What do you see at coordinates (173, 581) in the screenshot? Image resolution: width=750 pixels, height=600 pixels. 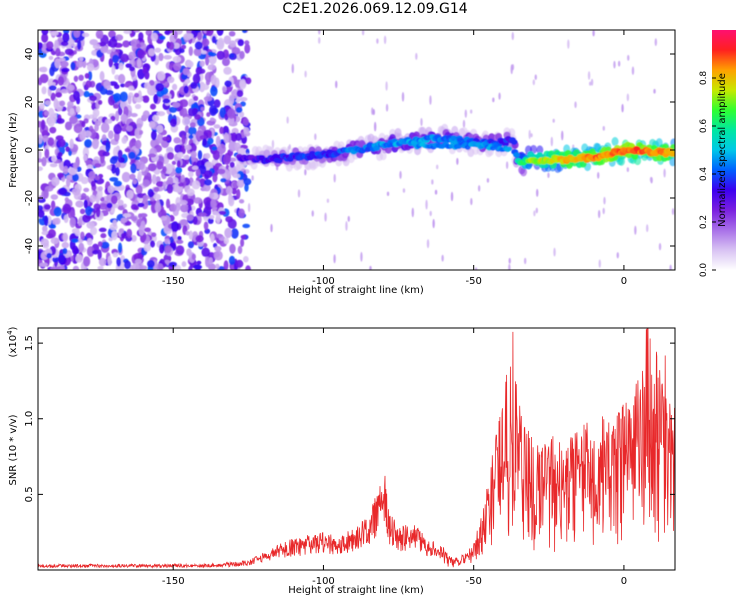 I see `x-tick-label: -150` at bounding box center [173, 581].